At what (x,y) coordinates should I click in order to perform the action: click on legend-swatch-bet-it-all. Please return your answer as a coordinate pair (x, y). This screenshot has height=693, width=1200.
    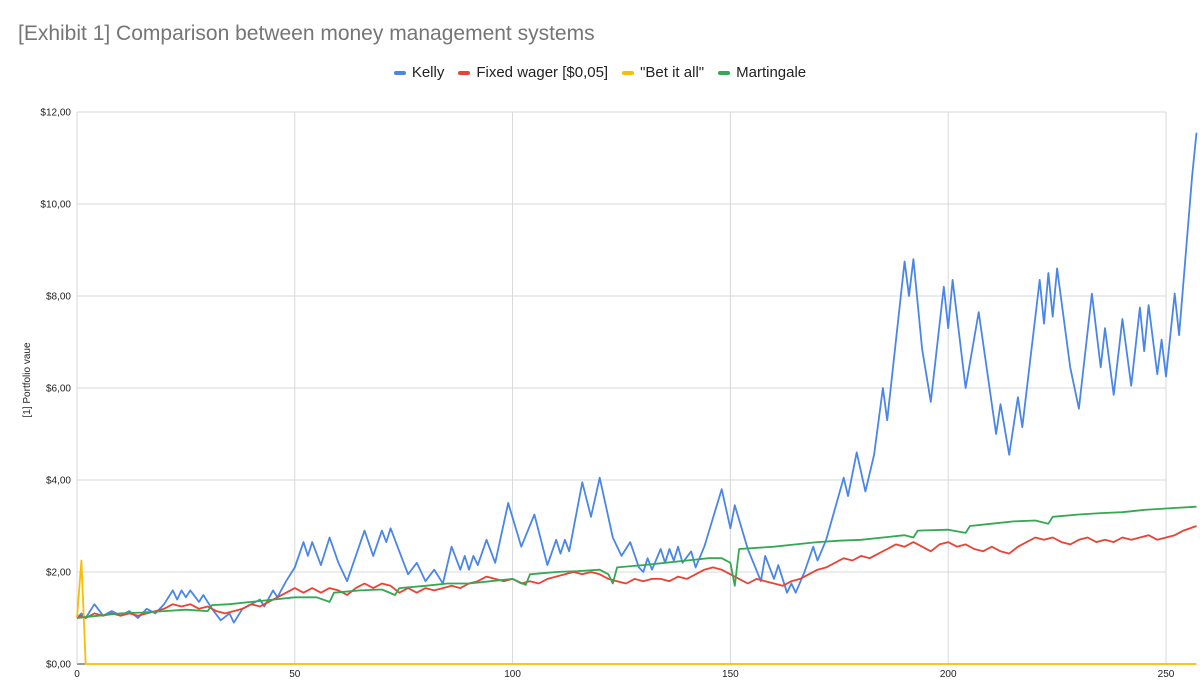
    Looking at the image, I should click on (628, 72).